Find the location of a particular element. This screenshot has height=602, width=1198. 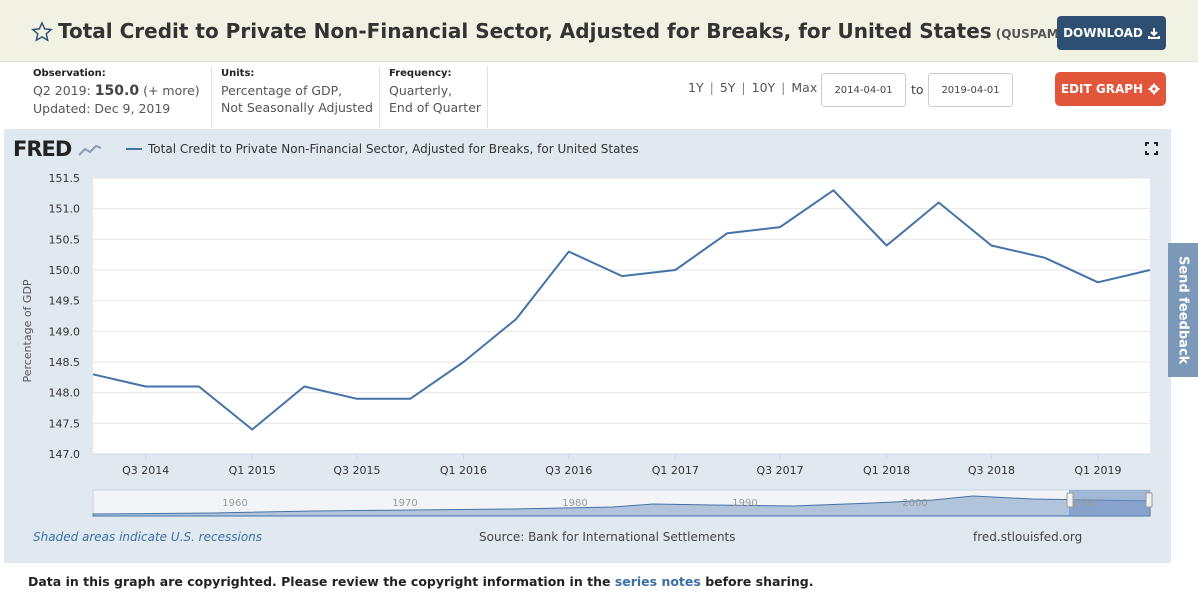

to-label: to is located at coordinates (917, 89).